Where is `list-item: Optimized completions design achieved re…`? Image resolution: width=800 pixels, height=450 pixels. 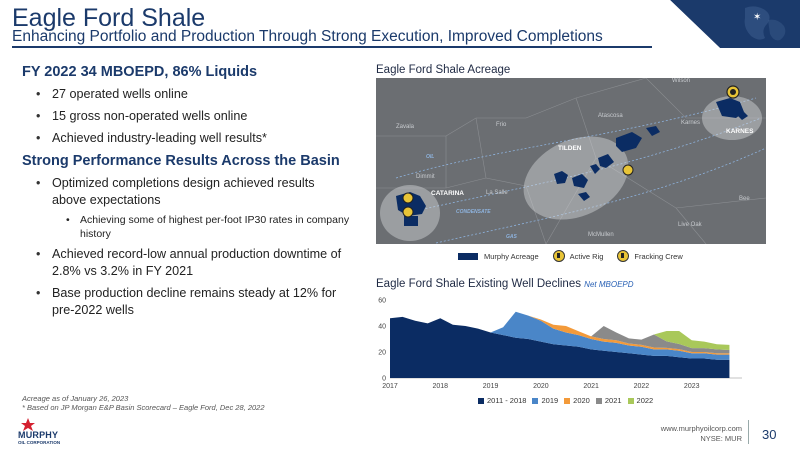 list-item: Optimized completions design achieved re… is located at coordinates (194, 208).